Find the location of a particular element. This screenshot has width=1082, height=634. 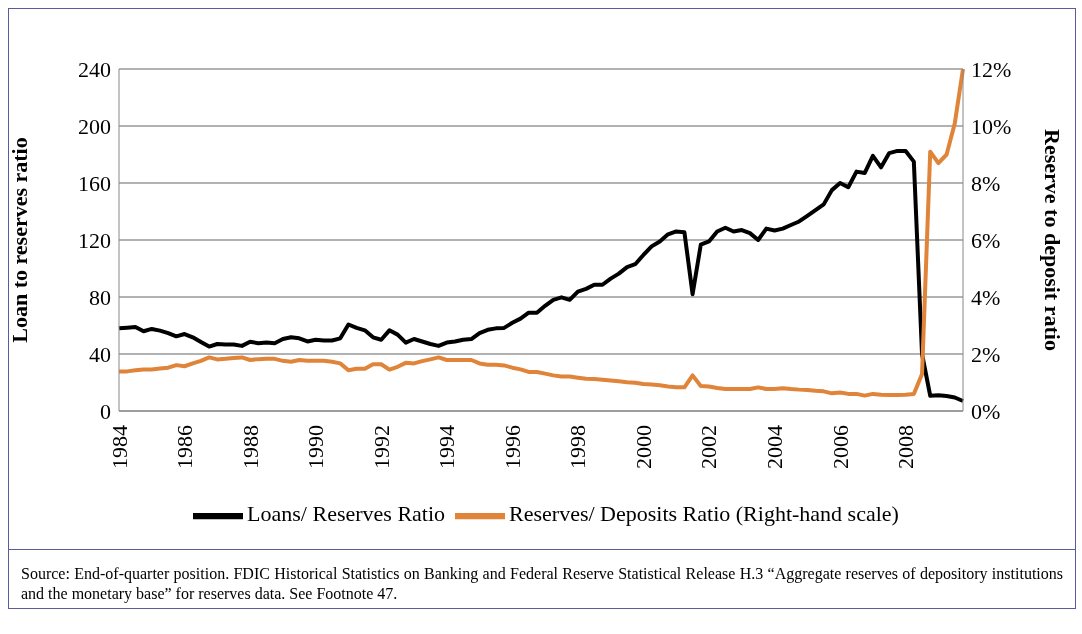

y2-tick-label: 10% is located at coordinates (991, 126).